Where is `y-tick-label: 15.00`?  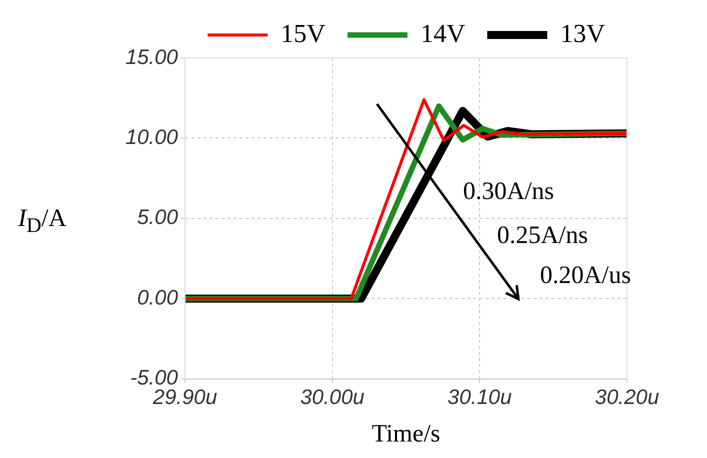
y-tick-label: 15.00 is located at coordinates (151, 57).